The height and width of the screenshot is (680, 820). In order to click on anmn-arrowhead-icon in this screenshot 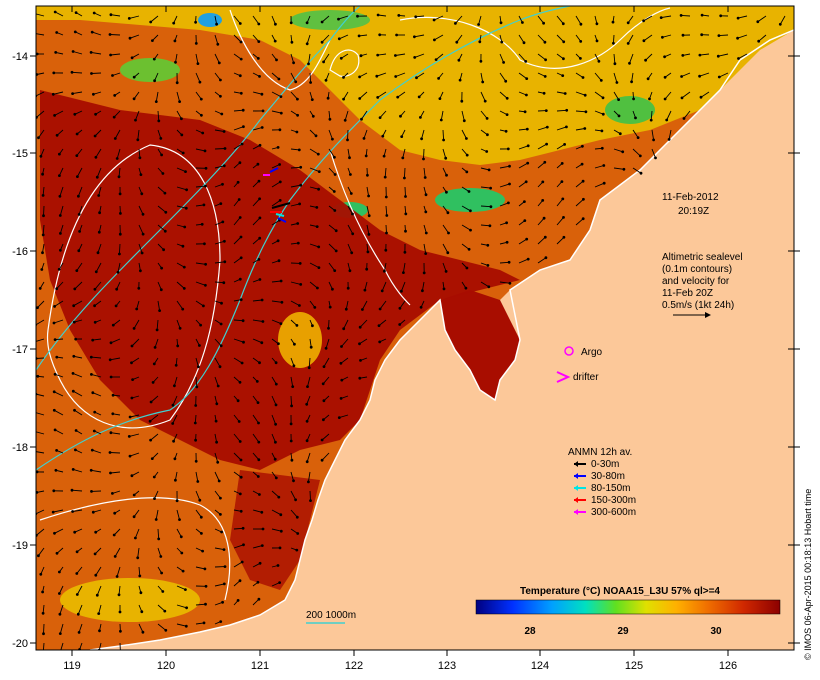, I will do `click(576, 512)`.